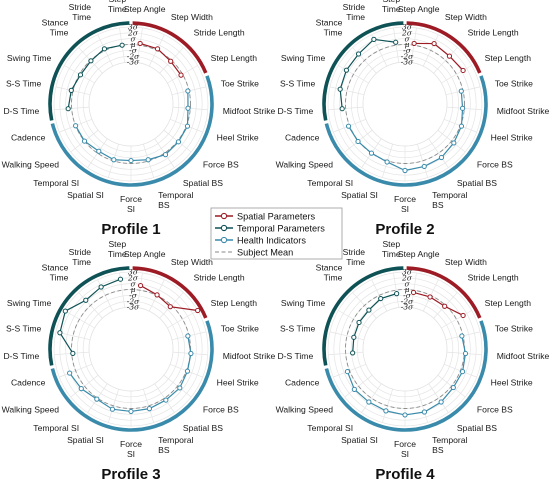 The image size is (550, 489). I want to click on radial-tick-label: -2σ, so click(133, 56).